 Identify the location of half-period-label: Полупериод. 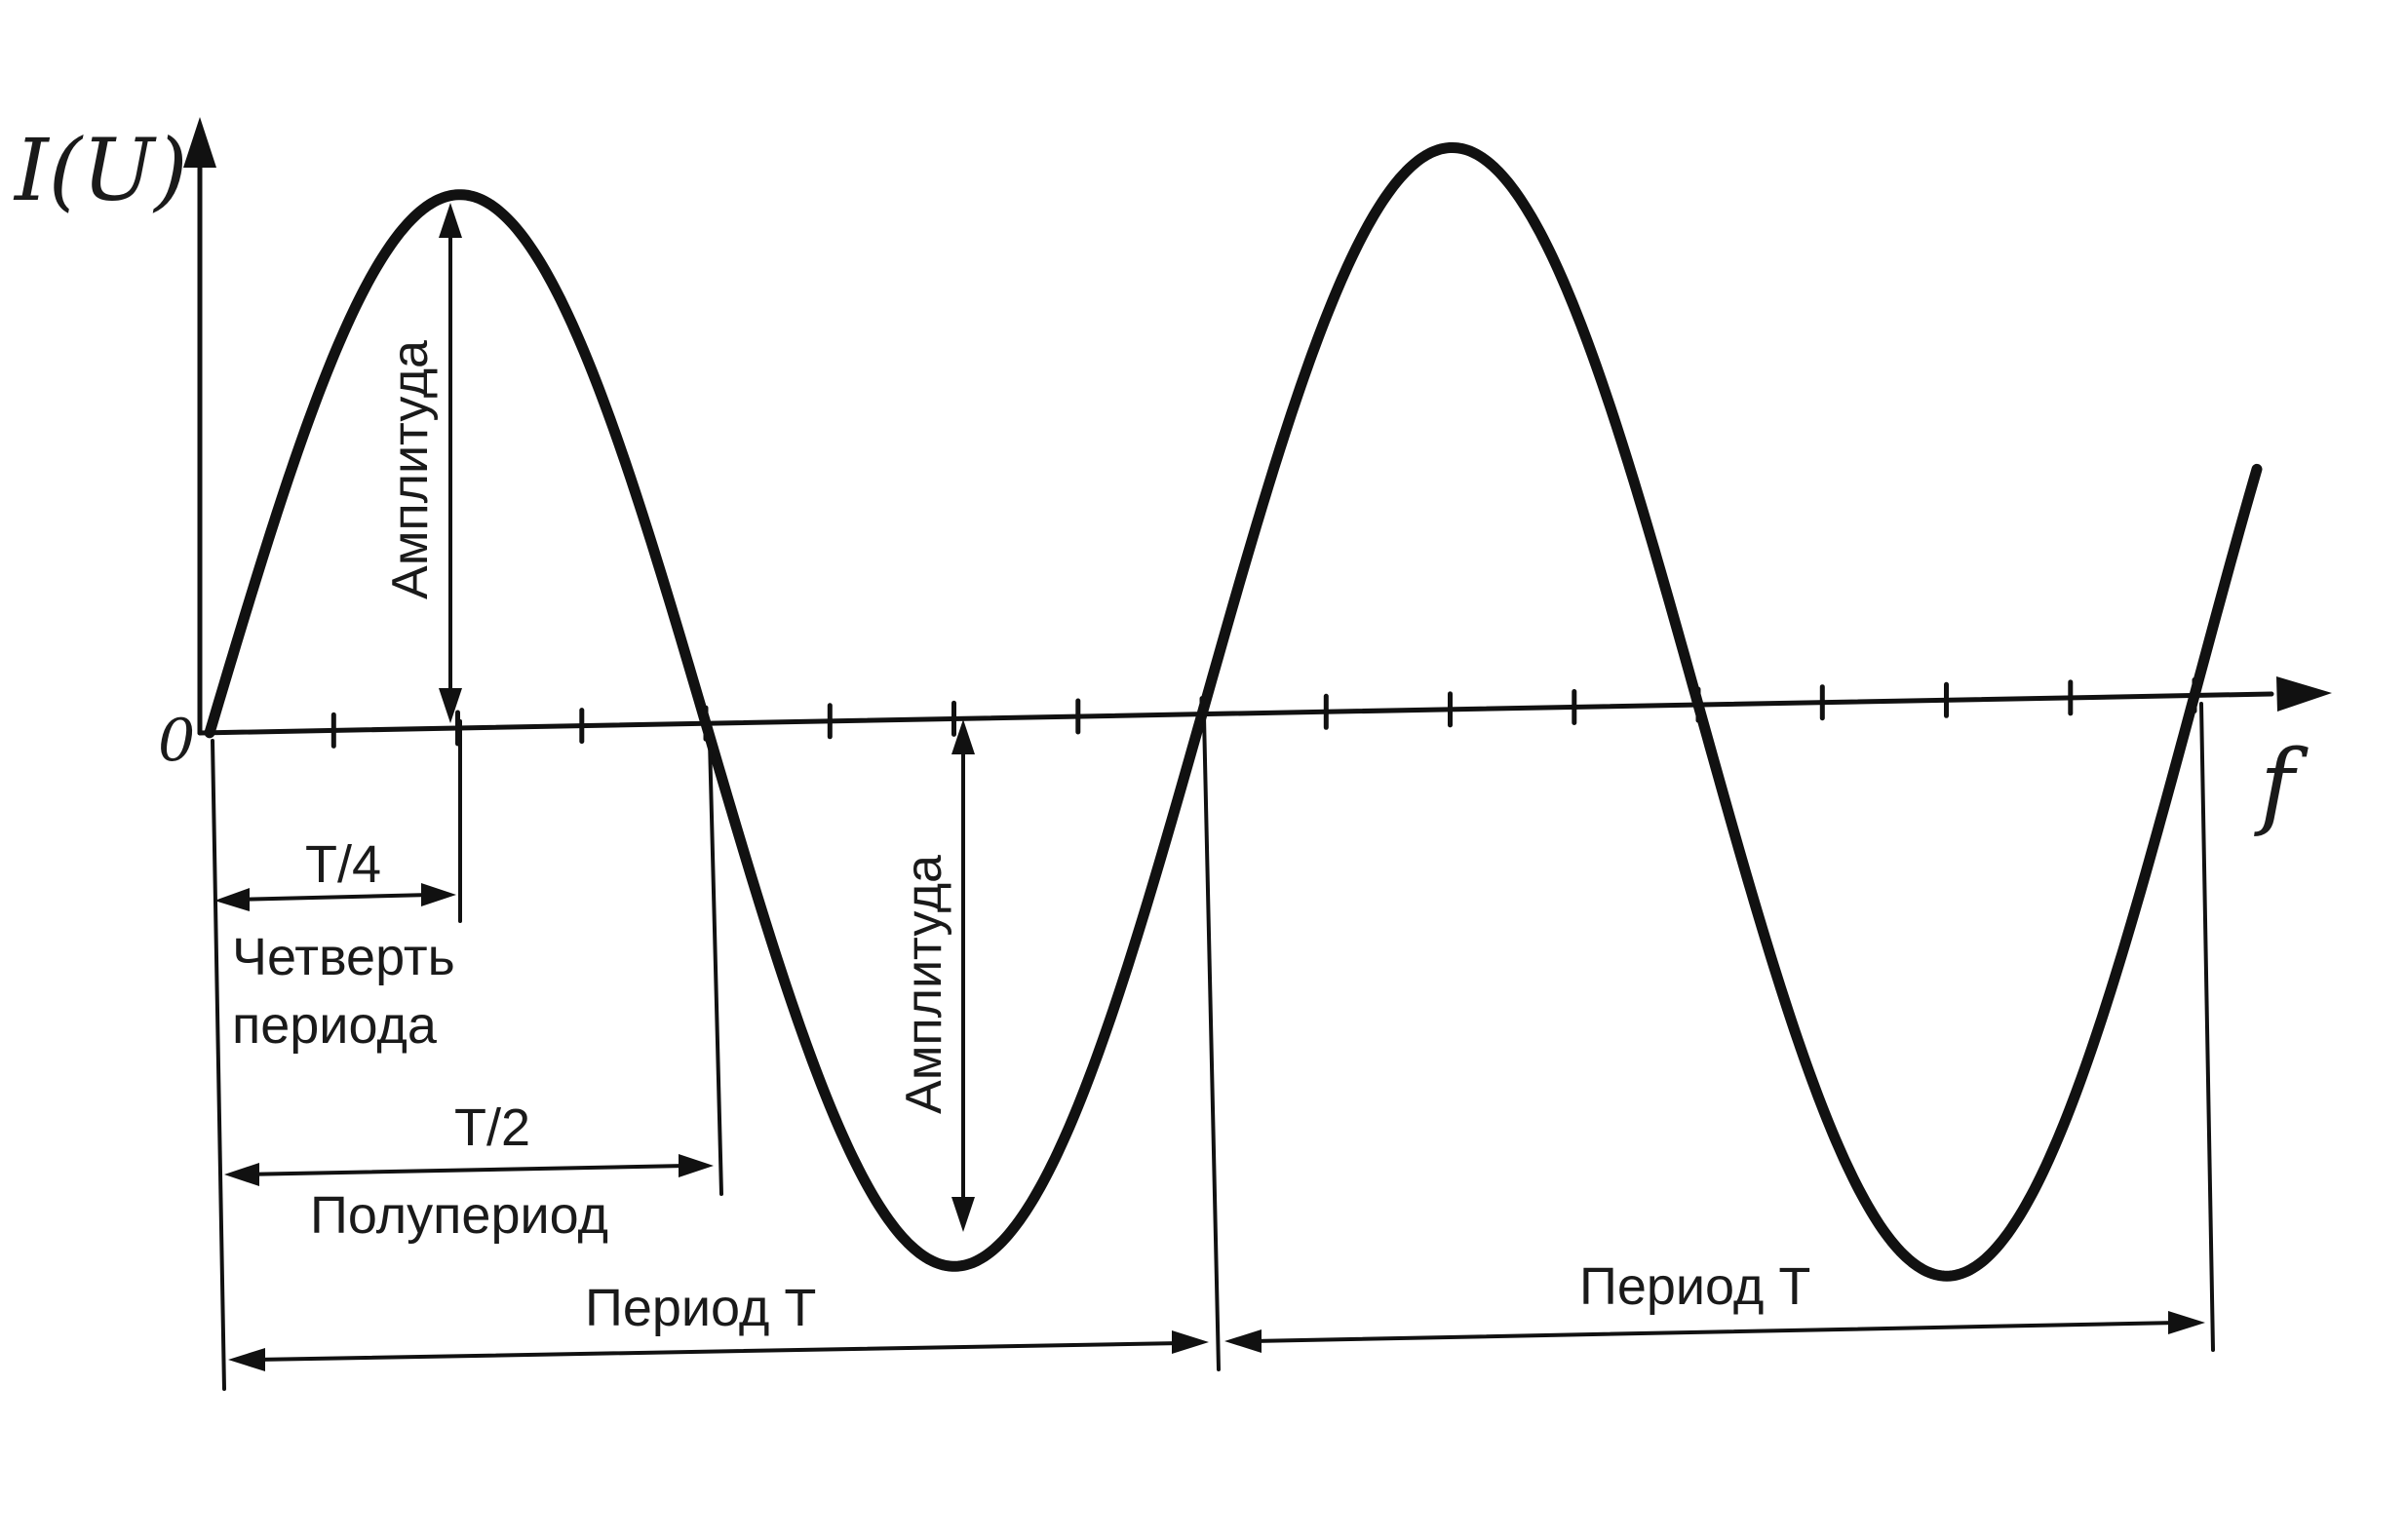
(459, 1215).